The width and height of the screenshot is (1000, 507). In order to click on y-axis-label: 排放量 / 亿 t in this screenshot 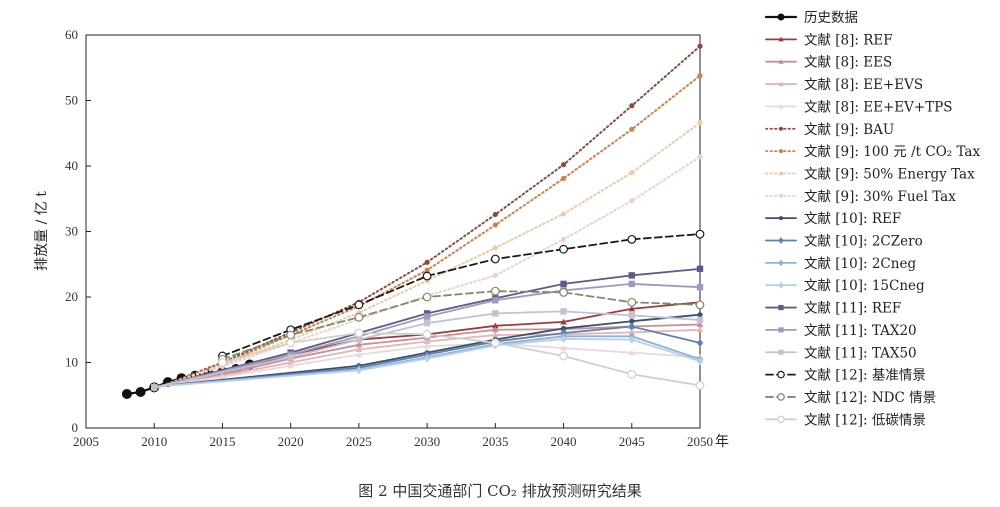, I will do `click(42, 231)`.